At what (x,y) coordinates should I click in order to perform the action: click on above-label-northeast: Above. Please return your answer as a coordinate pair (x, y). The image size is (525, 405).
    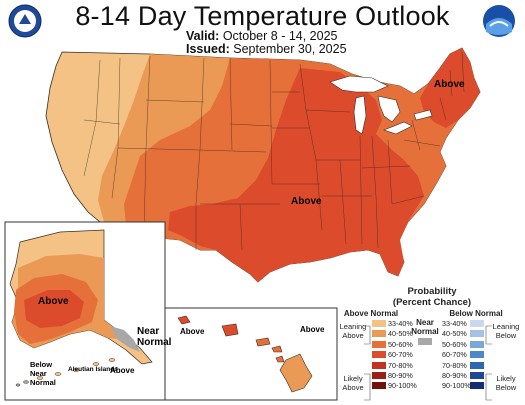
    Looking at the image, I should click on (449, 84).